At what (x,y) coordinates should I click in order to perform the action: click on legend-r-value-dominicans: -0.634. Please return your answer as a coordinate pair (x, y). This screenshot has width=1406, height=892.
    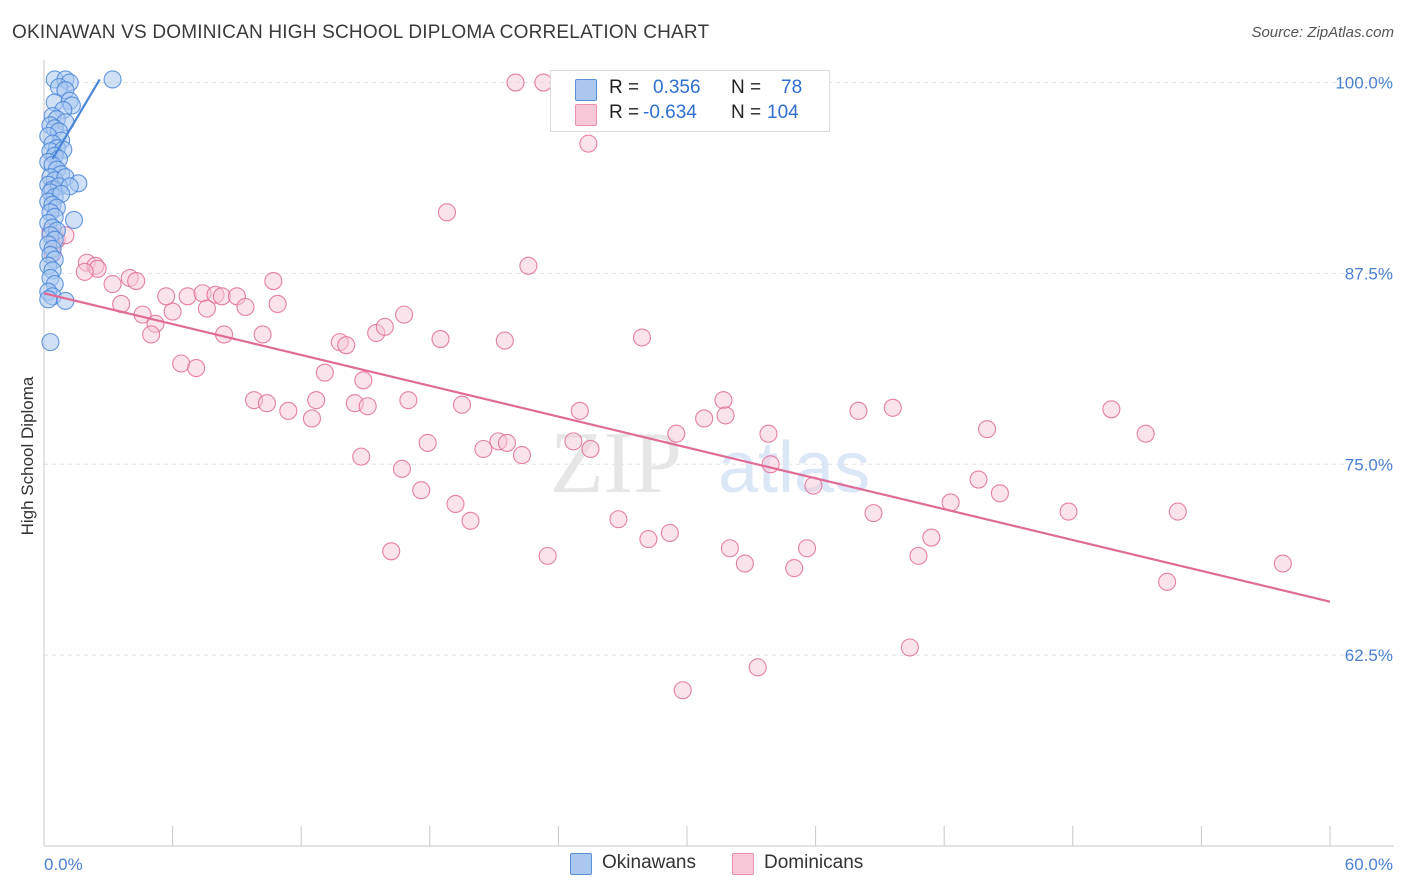
    Looking at the image, I should click on (670, 112).